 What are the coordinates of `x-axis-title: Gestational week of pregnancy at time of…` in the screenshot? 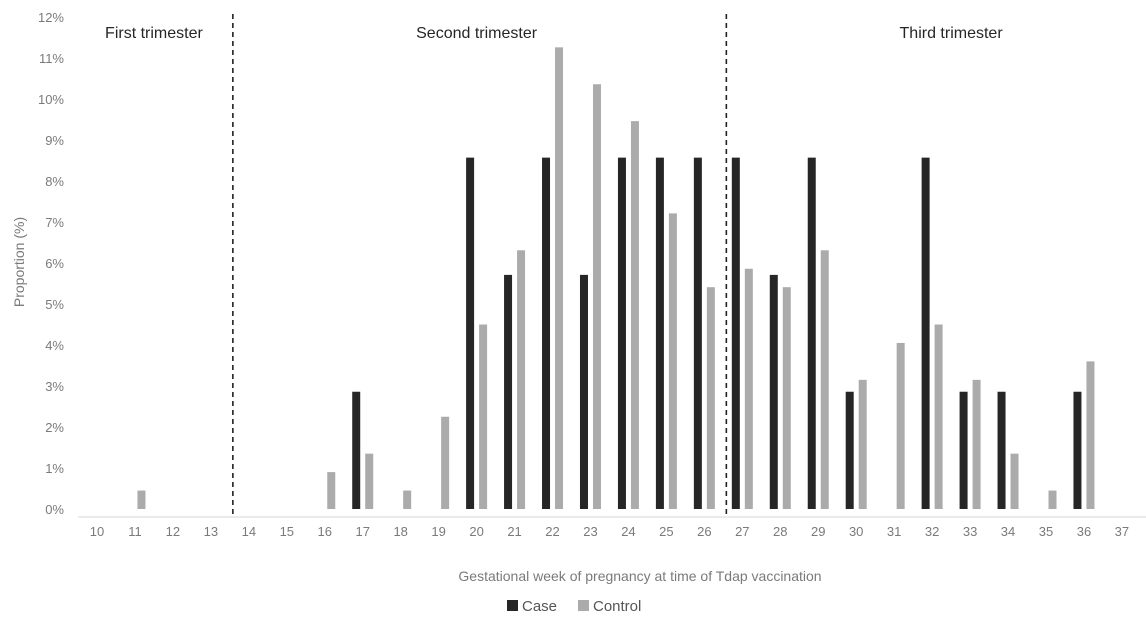 It's located at (639, 576).